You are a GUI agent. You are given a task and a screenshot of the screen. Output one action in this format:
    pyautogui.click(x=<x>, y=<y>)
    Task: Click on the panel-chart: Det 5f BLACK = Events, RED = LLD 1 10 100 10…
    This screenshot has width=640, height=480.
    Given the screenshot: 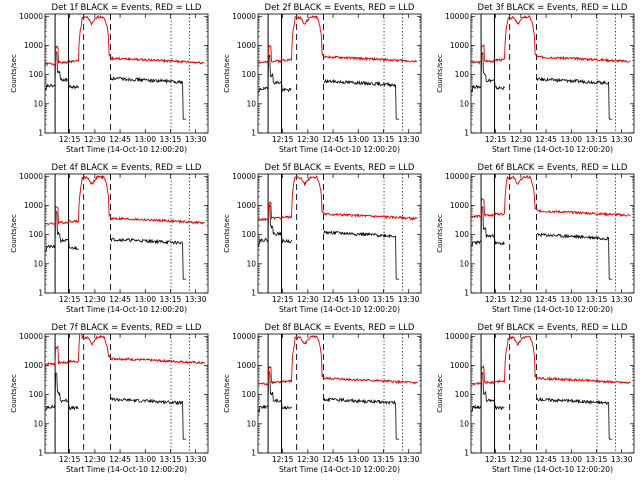 What is the action you would take?
    pyautogui.click(x=322, y=238)
    